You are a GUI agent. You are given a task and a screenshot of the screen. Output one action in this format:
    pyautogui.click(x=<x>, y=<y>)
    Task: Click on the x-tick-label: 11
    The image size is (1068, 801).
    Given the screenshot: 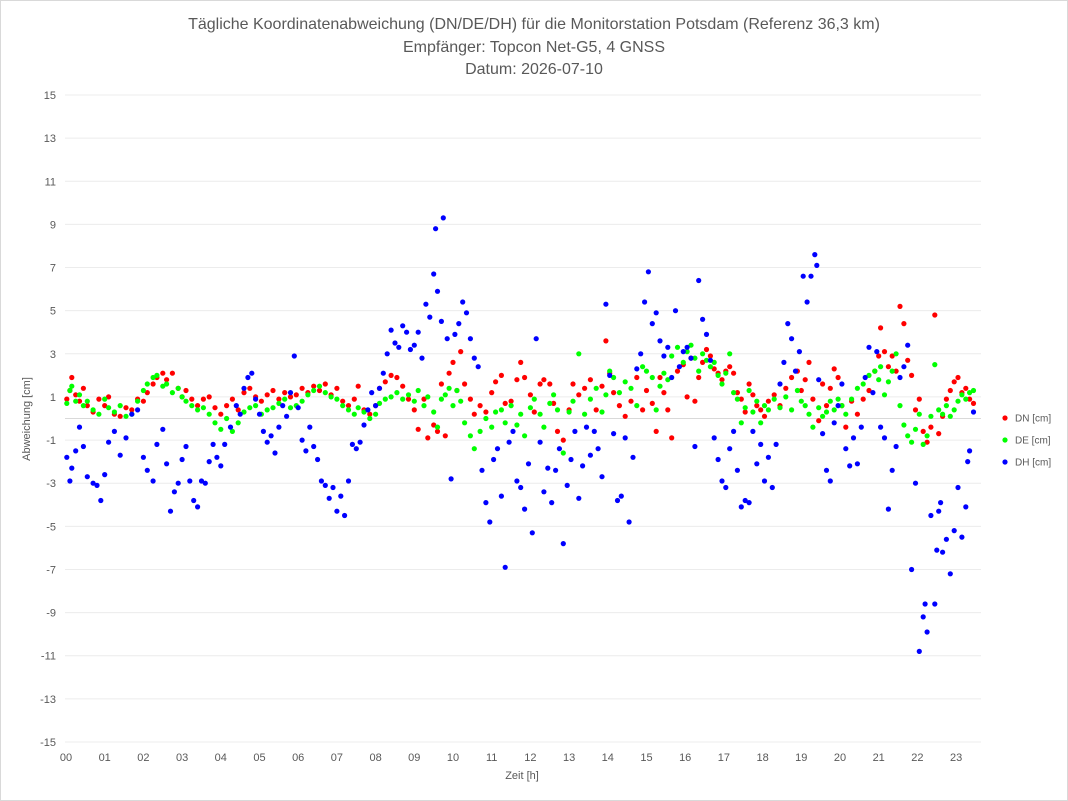 What is the action you would take?
    pyautogui.click(x=491, y=758)
    